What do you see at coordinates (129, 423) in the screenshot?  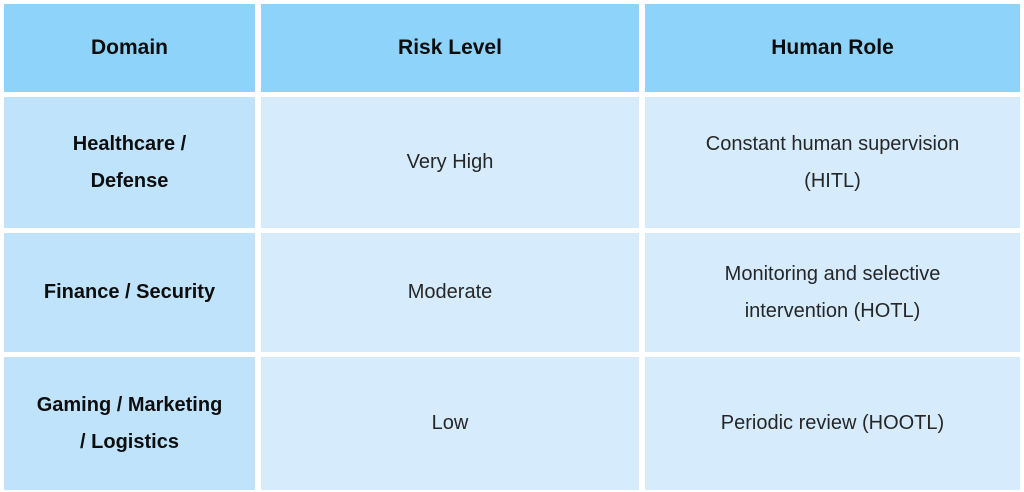 I see `cell-domain: Gaming / Marketing / Logistics` at bounding box center [129, 423].